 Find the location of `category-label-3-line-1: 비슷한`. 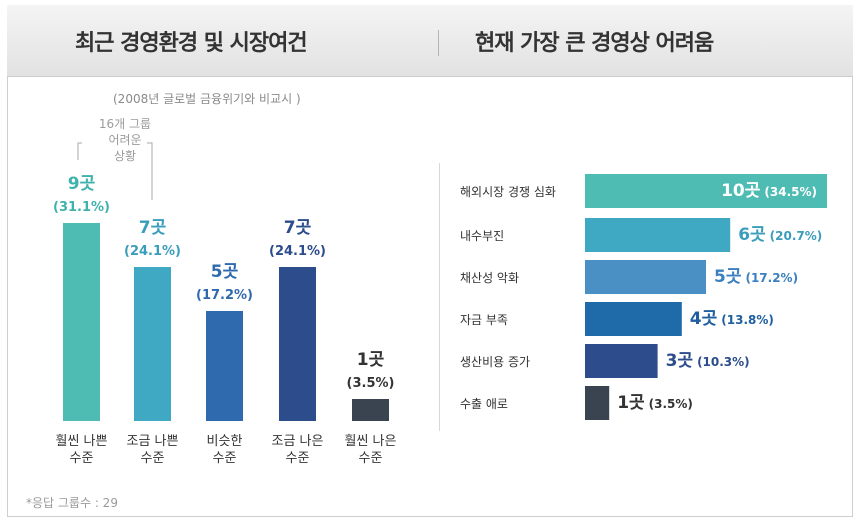

category-label-3-line-1: 비슷한 is located at coordinates (225, 441).